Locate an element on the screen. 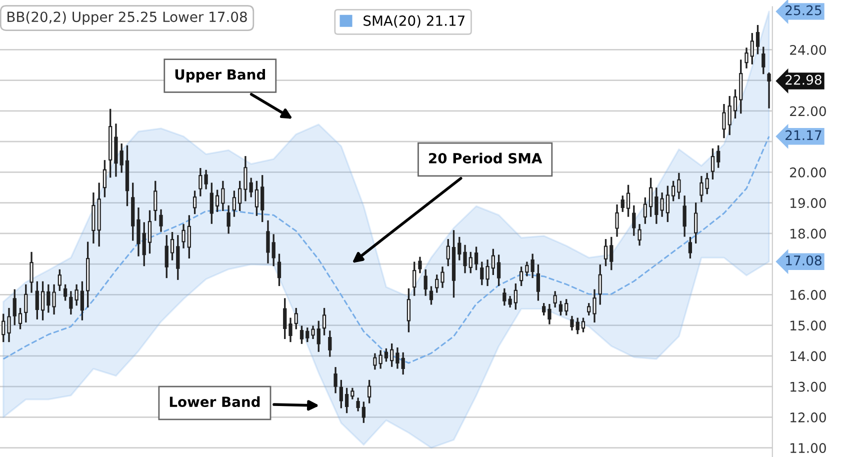 This screenshot has height=457, width=846. y-tick-label: 18.00 is located at coordinates (808, 233).